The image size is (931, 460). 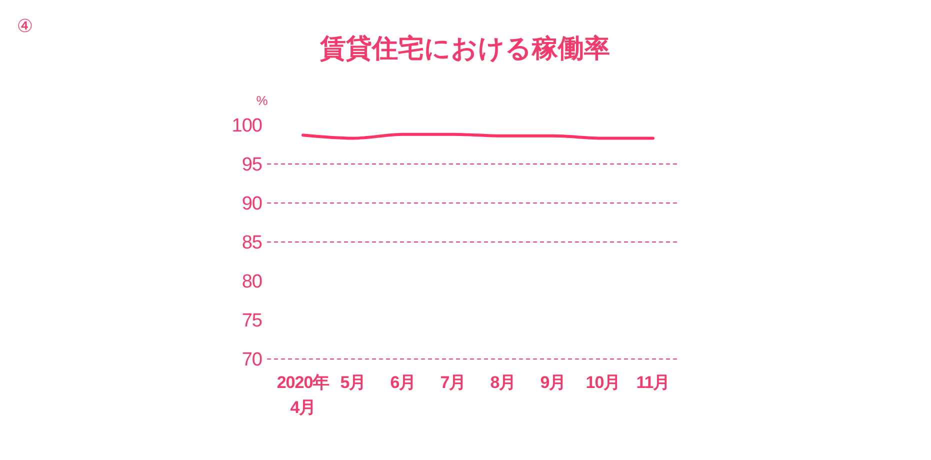 I want to click on y-tick-label: 90, so click(x=252, y=204).